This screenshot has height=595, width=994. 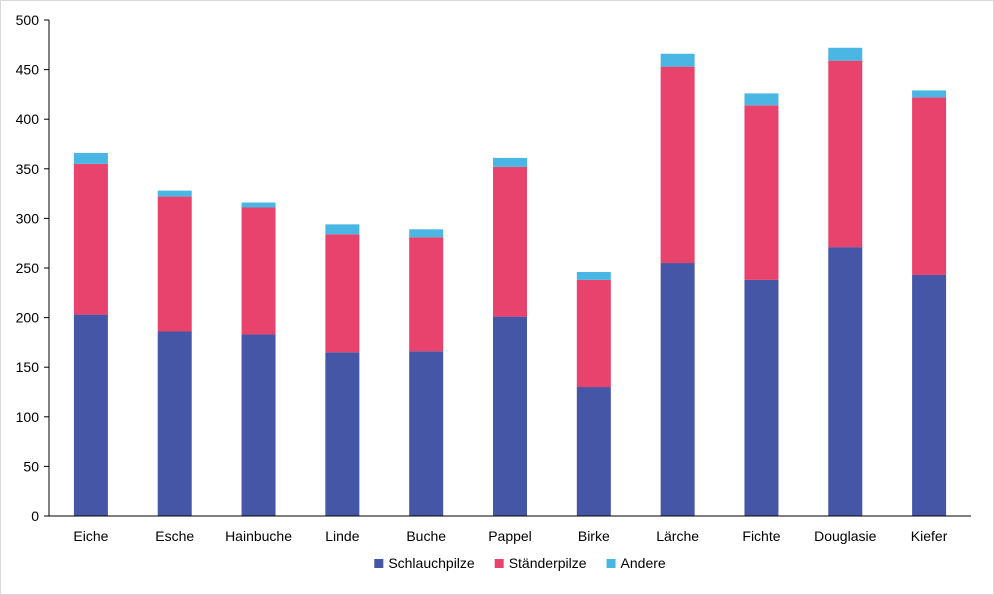 I want to click on x-category-label: Douglasie, so click(x=845, y=536).